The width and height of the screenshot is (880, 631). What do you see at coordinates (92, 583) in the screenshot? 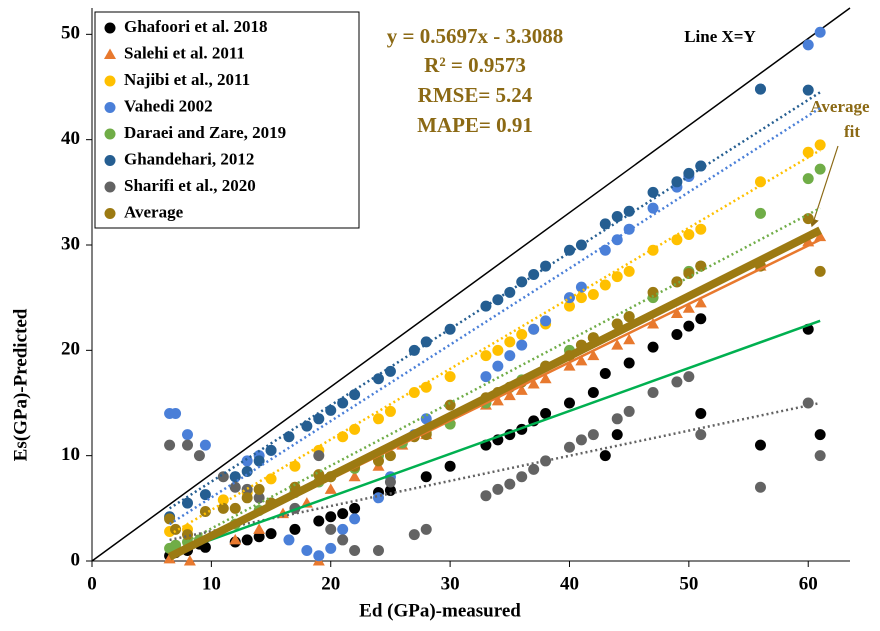
I see `x-tick-label: 0` at bounding box center [92, 583].